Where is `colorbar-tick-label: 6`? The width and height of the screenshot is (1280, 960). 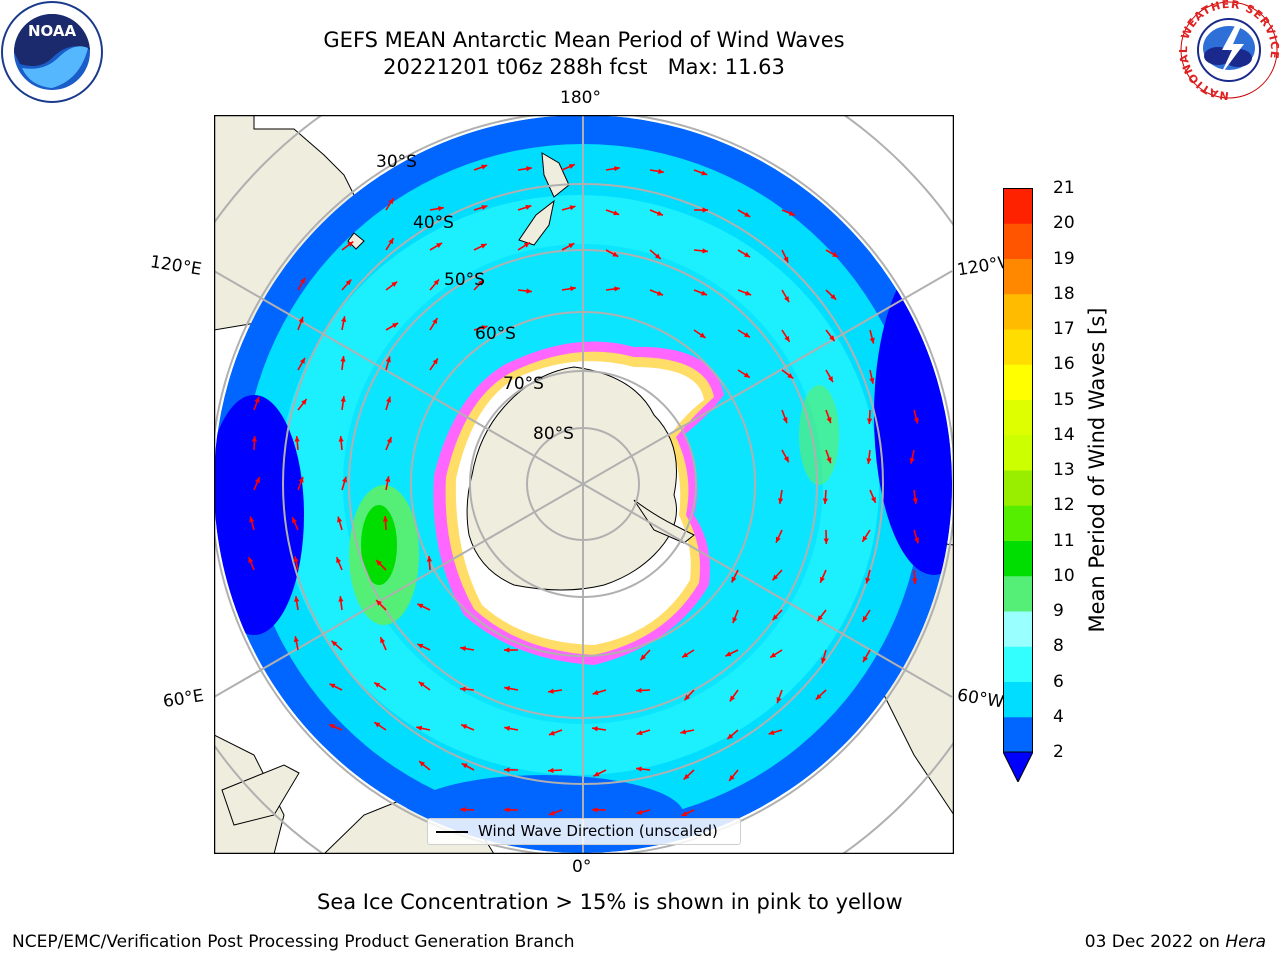 colorbar-tick-label: 6 is located at coordinates (1058, 681).